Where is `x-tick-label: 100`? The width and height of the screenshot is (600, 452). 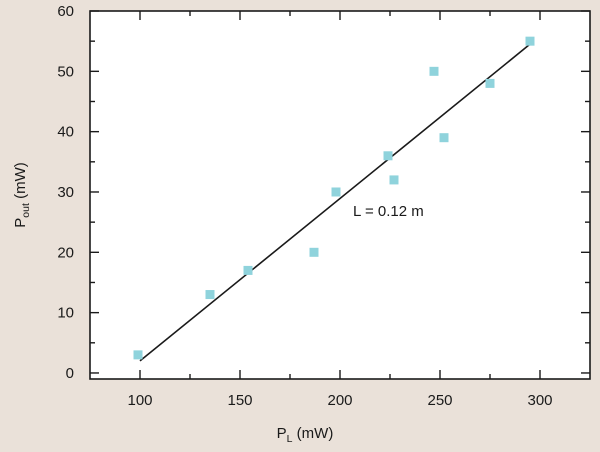
x-tick-label: 100 is located at coordinates (139, 400).